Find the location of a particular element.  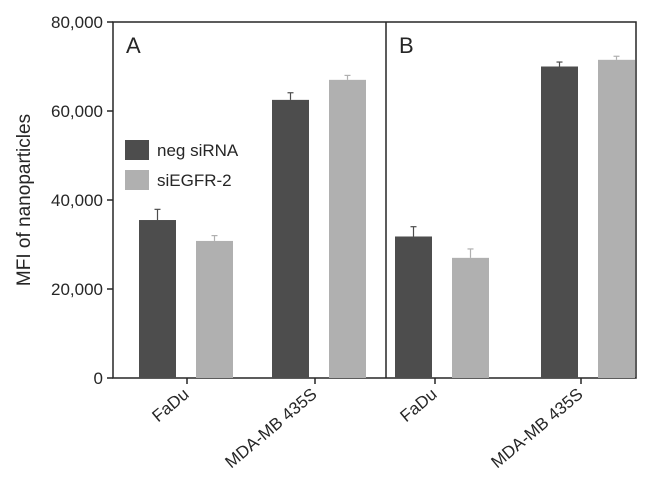

legend: neg siRNA siEGFR-2 is located at coordinates (182, 165).